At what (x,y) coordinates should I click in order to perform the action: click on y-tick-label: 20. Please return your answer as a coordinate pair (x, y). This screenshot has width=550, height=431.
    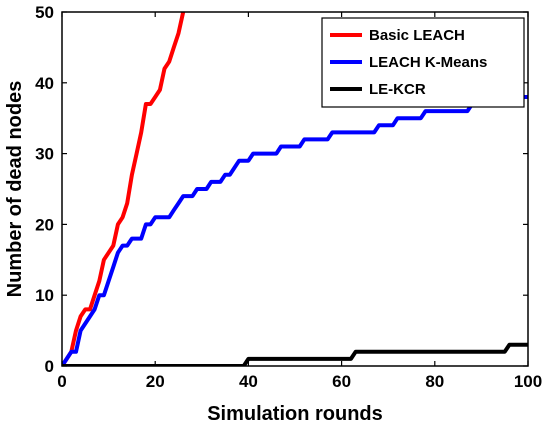
    Looking at the image, I should click on (44, 224).